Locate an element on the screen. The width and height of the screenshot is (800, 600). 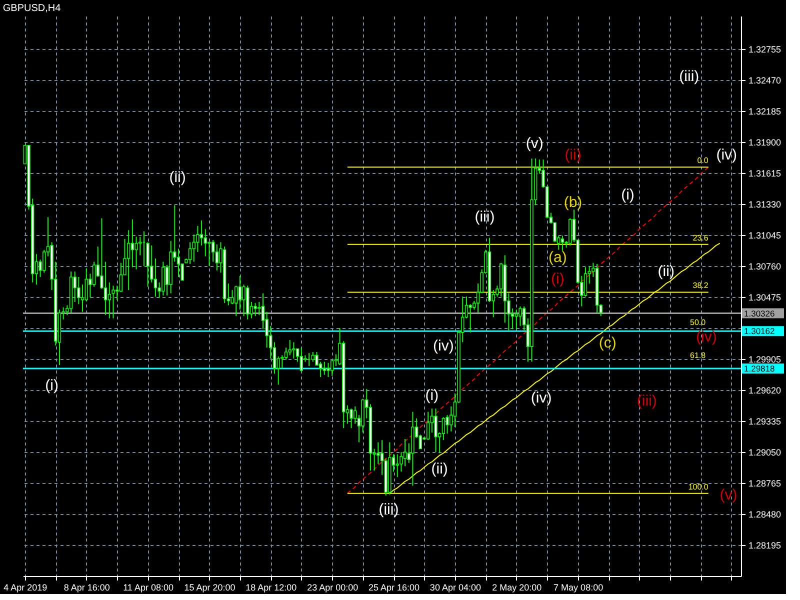
series-label: 0.0 is located at coordinates (703, 161).